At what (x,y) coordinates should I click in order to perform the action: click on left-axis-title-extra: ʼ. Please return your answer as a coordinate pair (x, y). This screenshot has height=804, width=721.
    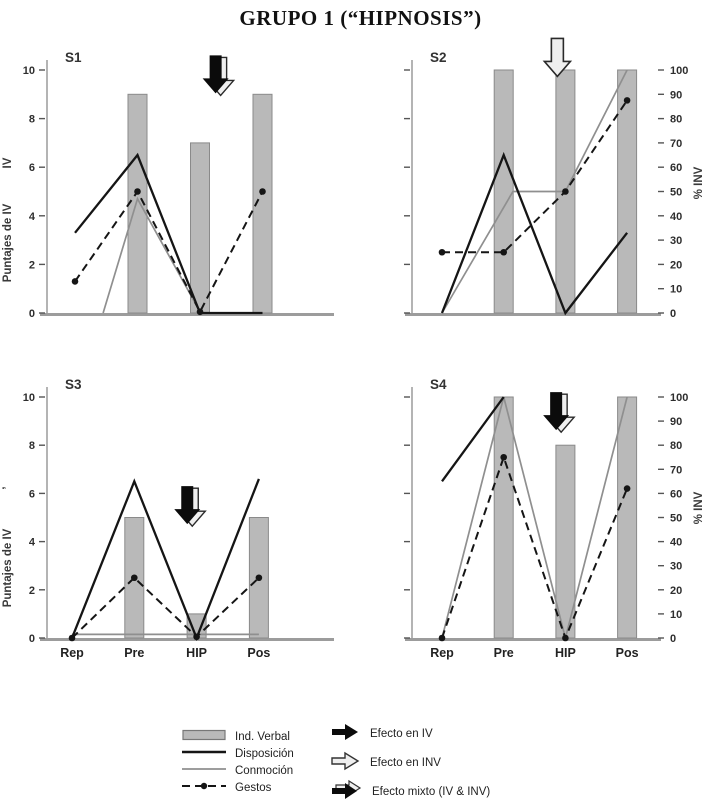
    Looking at the image, I should click on (8, 487).